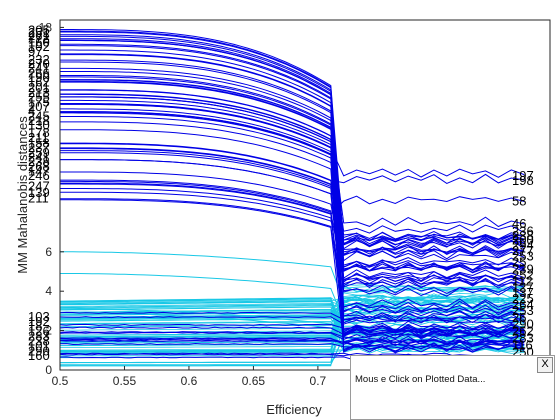 The height and width of the screenshot is (420, 560). What do you see at coordinates (294, 409) in the screenshot?
I see `x-axis-label: Efficiency` at bounding box center [294, 409].